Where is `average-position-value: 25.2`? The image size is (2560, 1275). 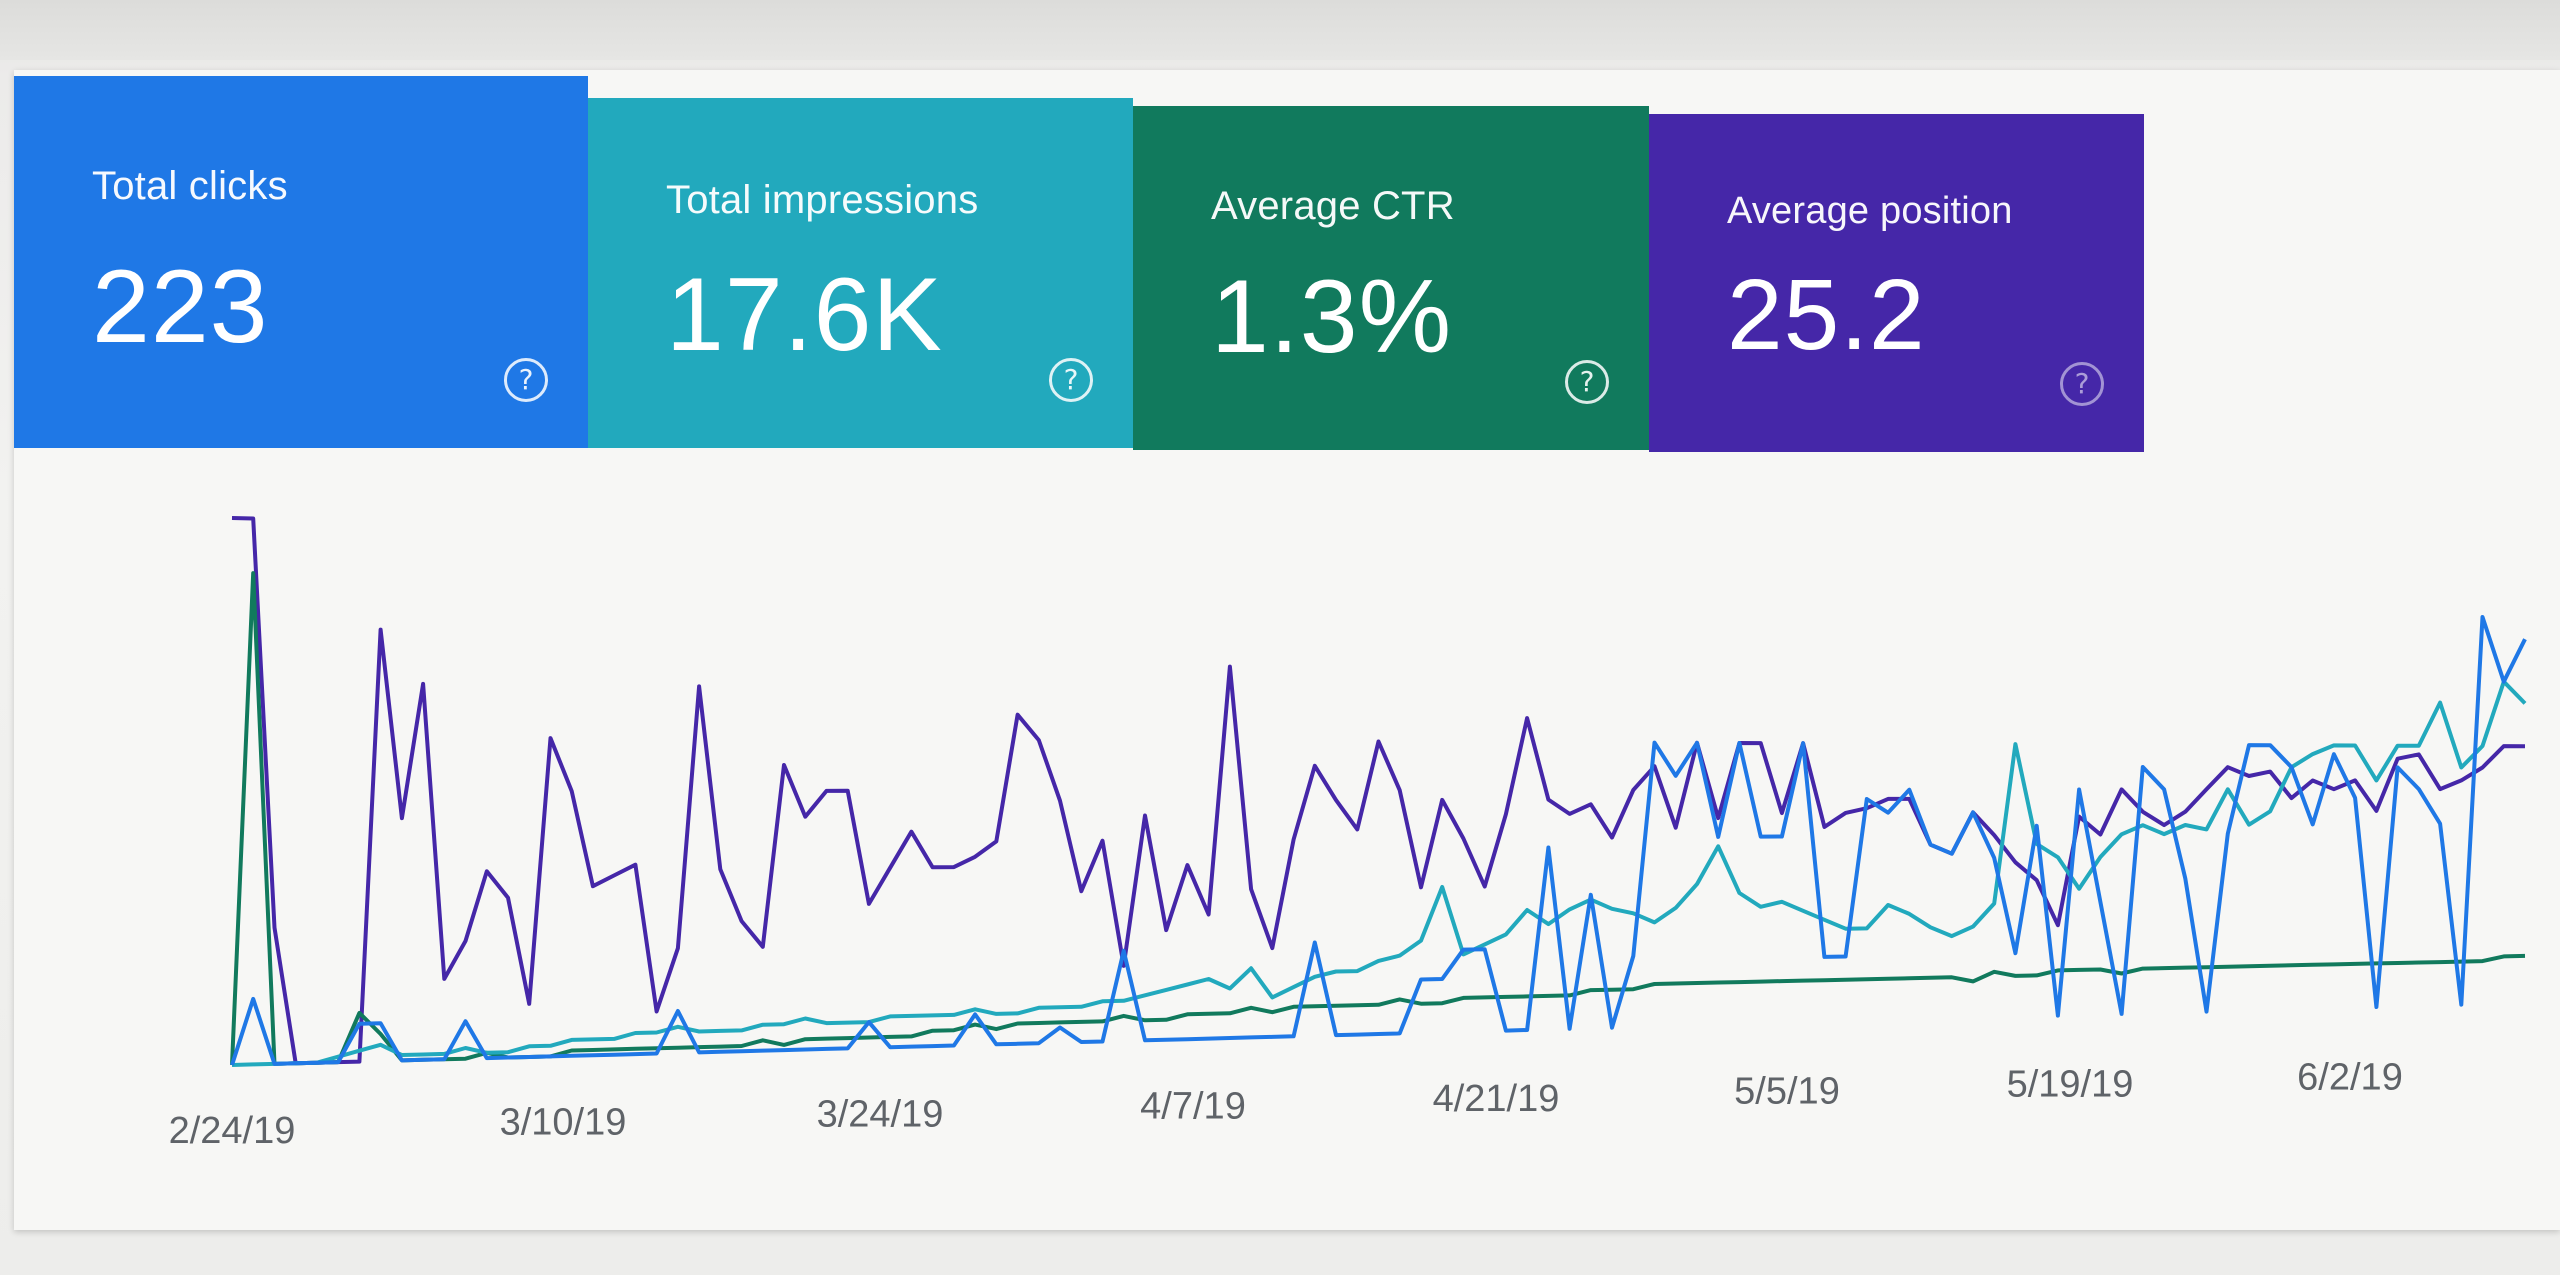
average-position-value: 25.2 is located at coordinates (1826, 315).